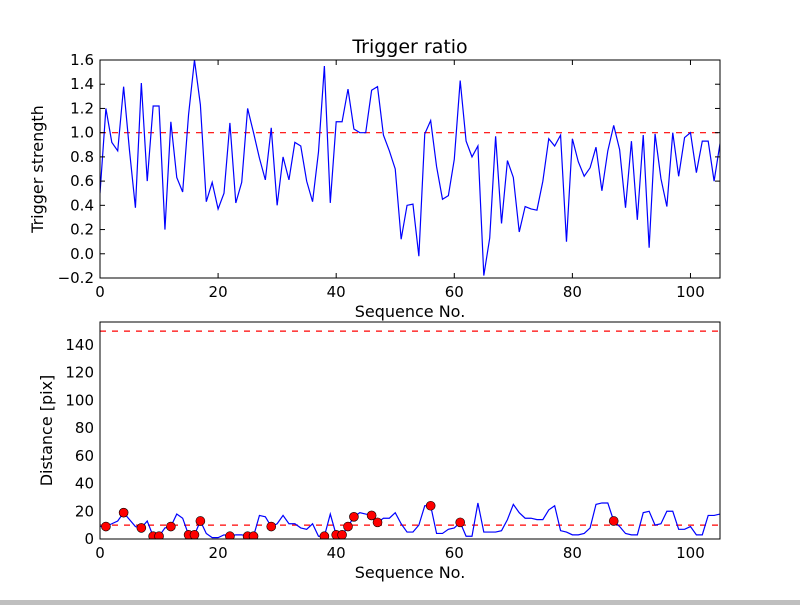  What do you see at coordinates (76, 278) in the screenshot?
I see `y-tick-label: −0.2` at bounding box center [76, 278].